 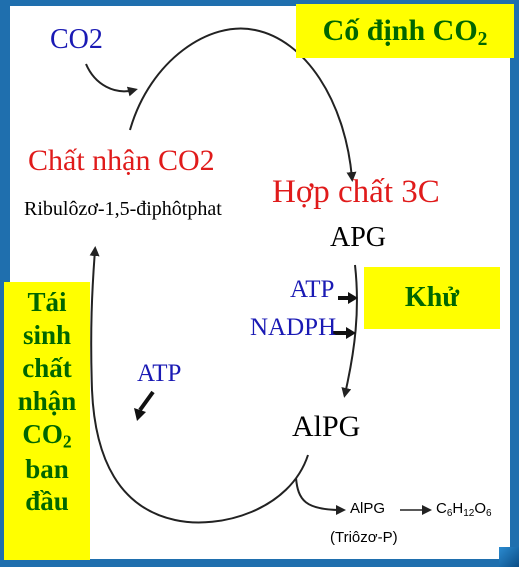 What do you see at coordinates (509, 557) in the screenshot?
I see `corner-decoration` at bounding box center [509, 557].